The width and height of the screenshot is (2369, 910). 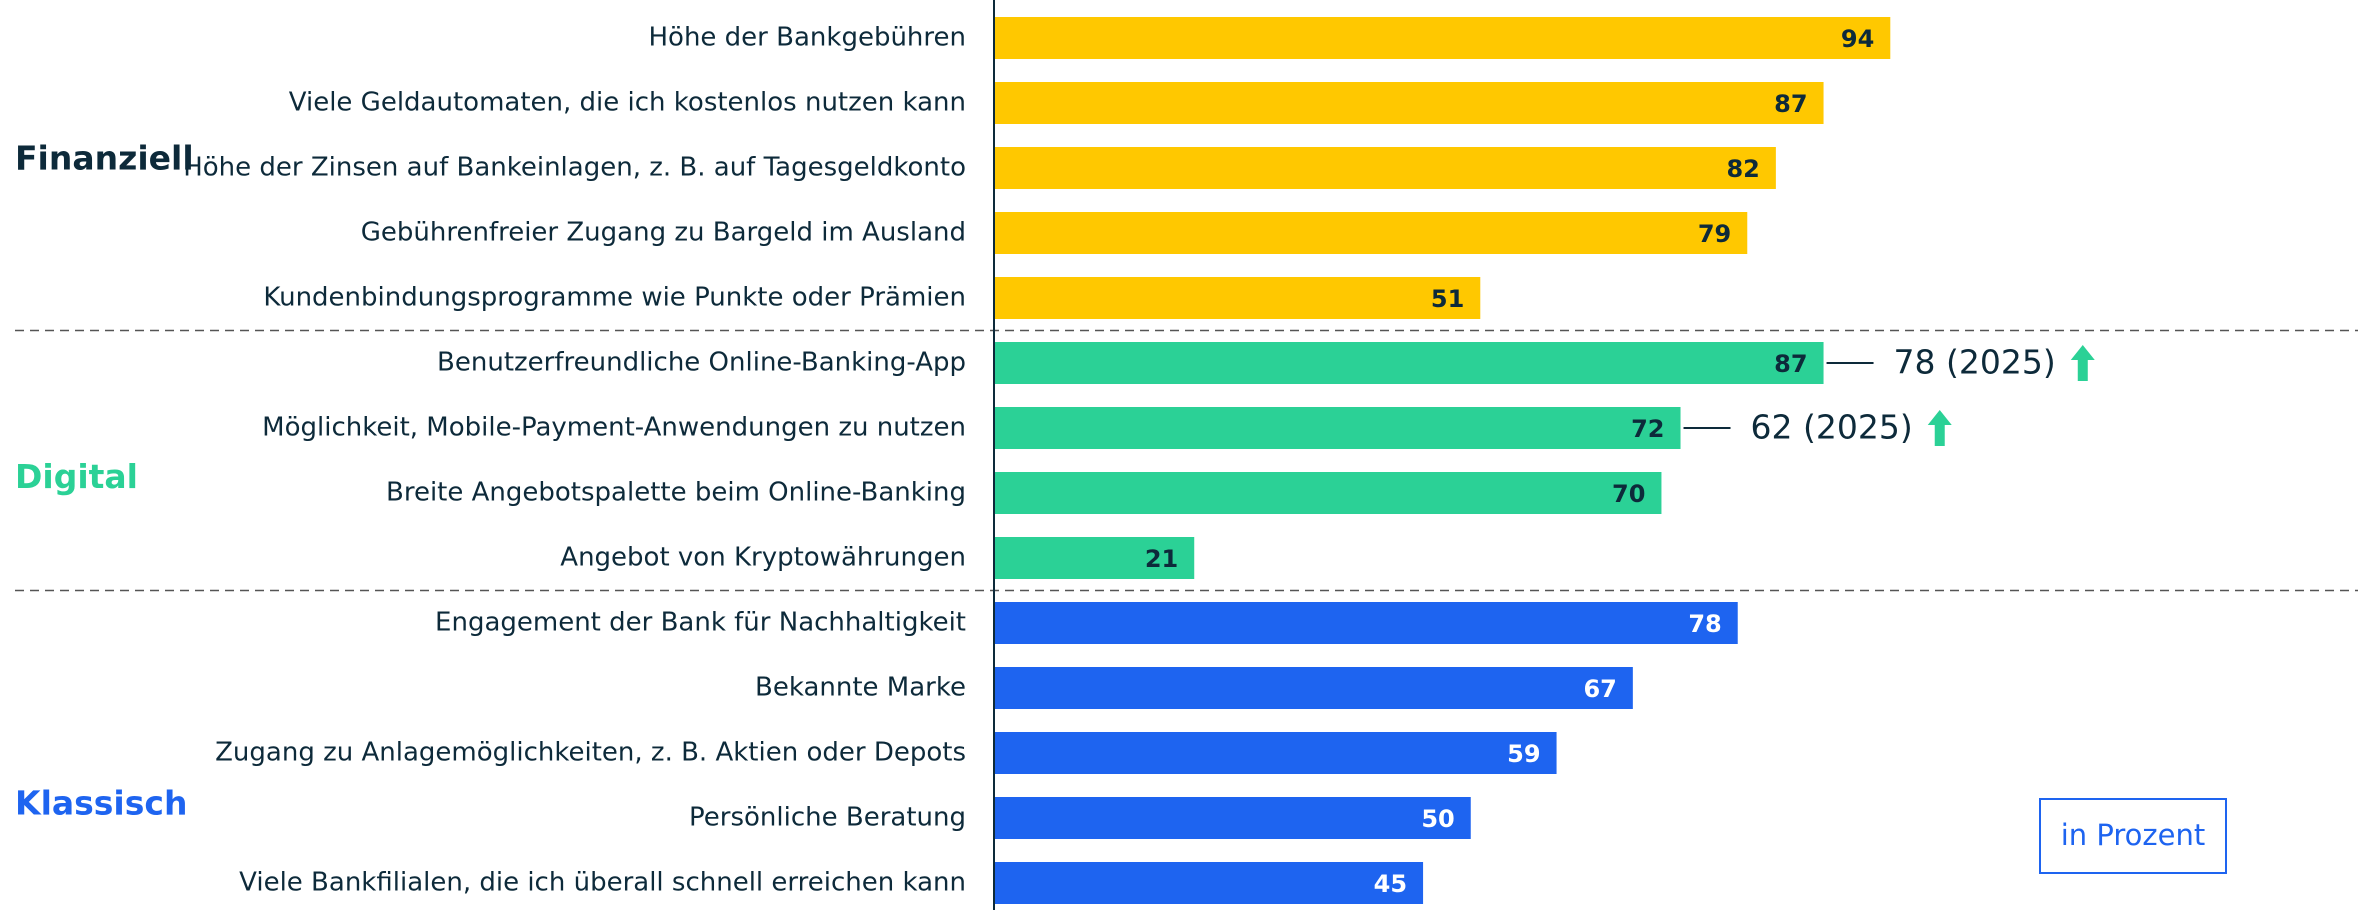 I want to click on annotation: 62 (2025), so click(x=1832, y=427).